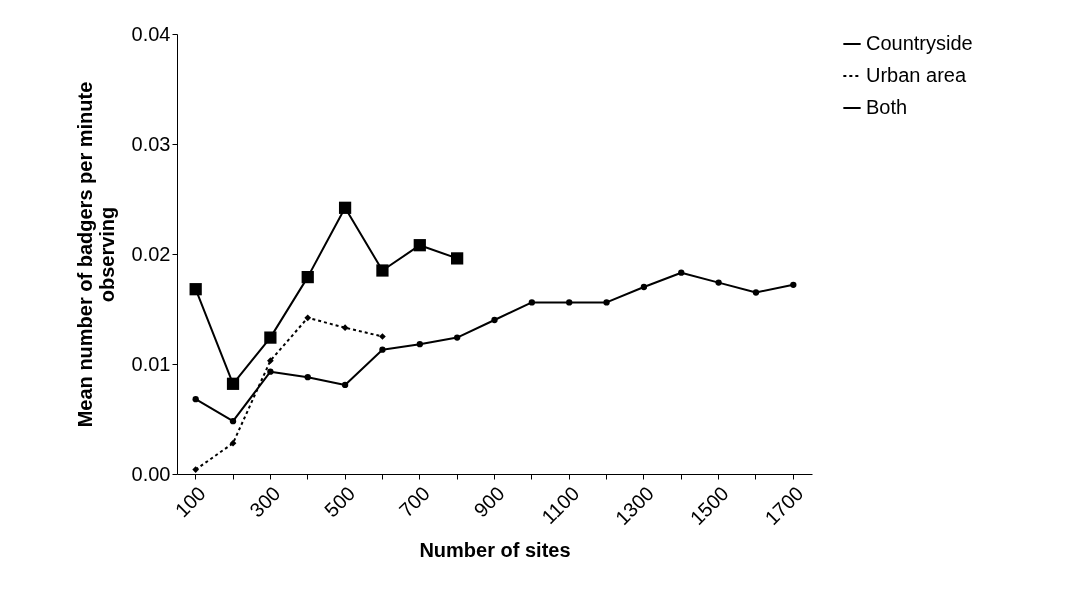  I want to click on x-axis-title: Number of sites, so click(495, 550).